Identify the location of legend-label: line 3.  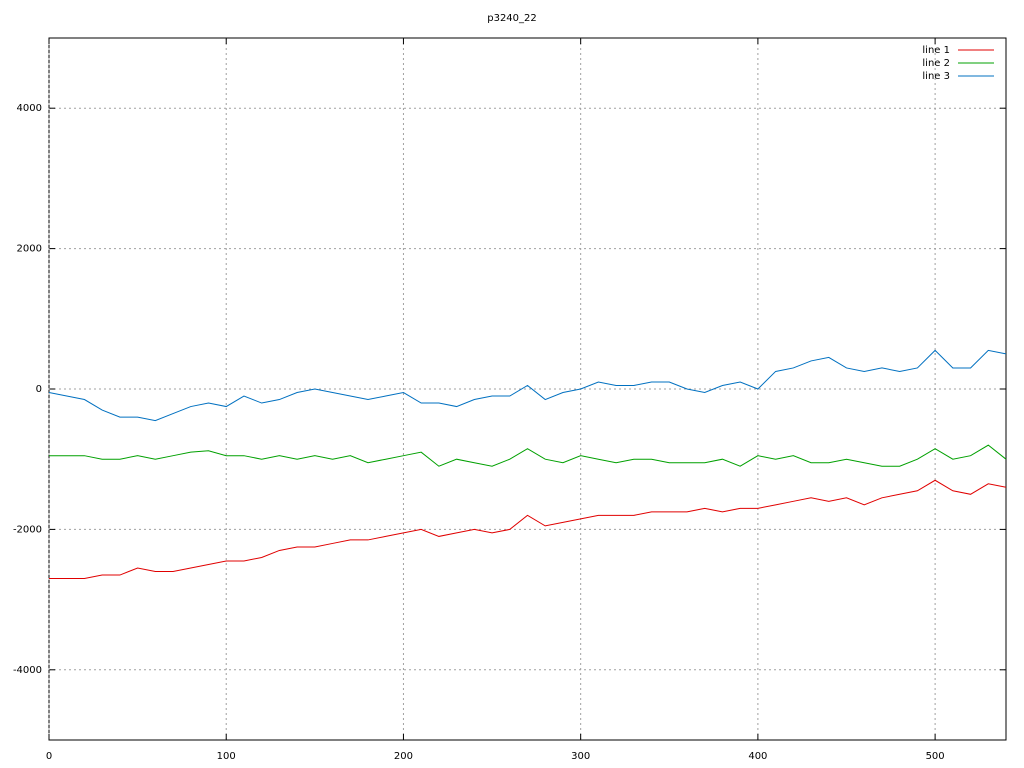
(936, 76).